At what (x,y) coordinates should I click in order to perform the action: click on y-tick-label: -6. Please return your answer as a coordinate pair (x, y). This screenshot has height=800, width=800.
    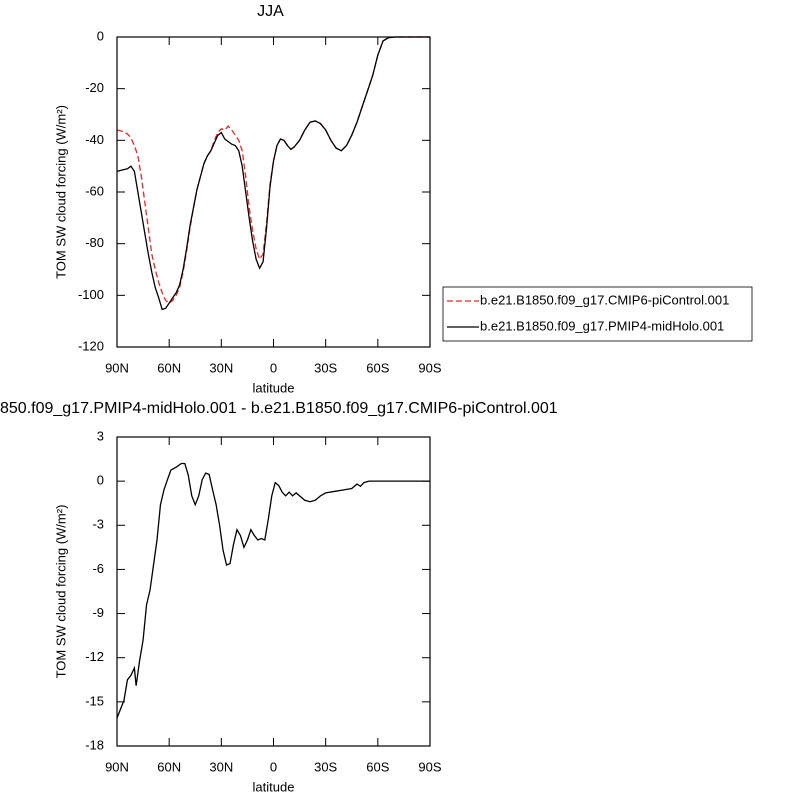
    Looking at the image, I should click on (98, 568).